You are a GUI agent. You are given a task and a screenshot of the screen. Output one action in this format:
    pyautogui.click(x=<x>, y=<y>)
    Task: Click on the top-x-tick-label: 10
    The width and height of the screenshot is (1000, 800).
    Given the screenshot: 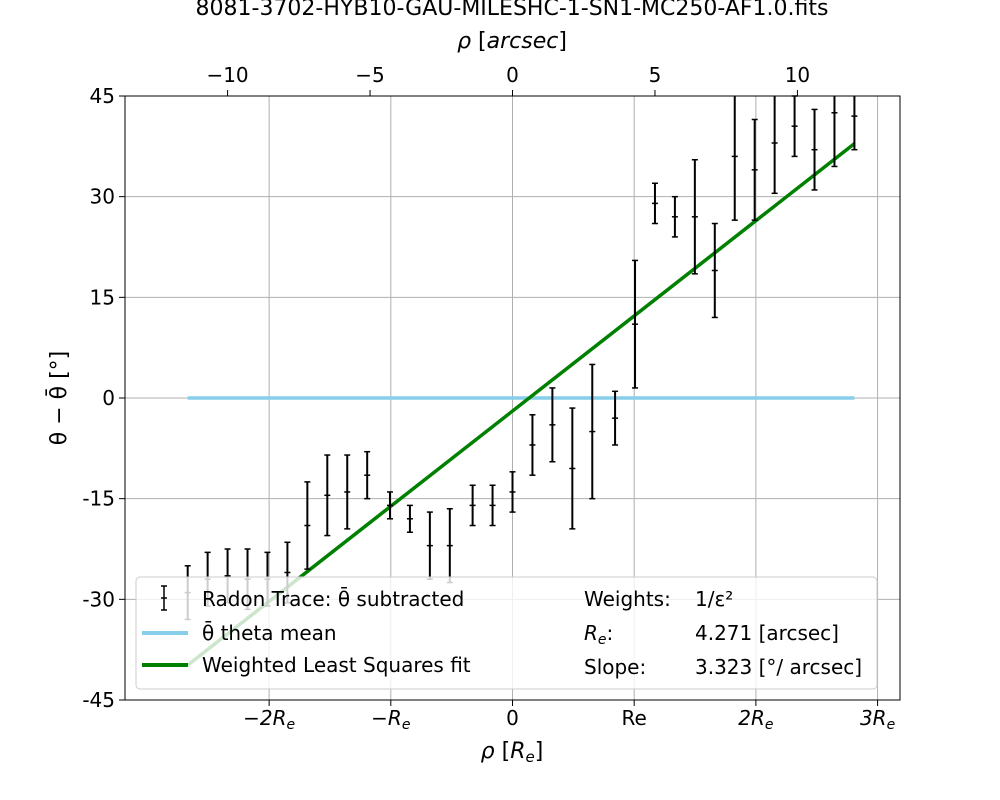 What is the action you would take?
    pyautogui.click(x=797, y=75)
    